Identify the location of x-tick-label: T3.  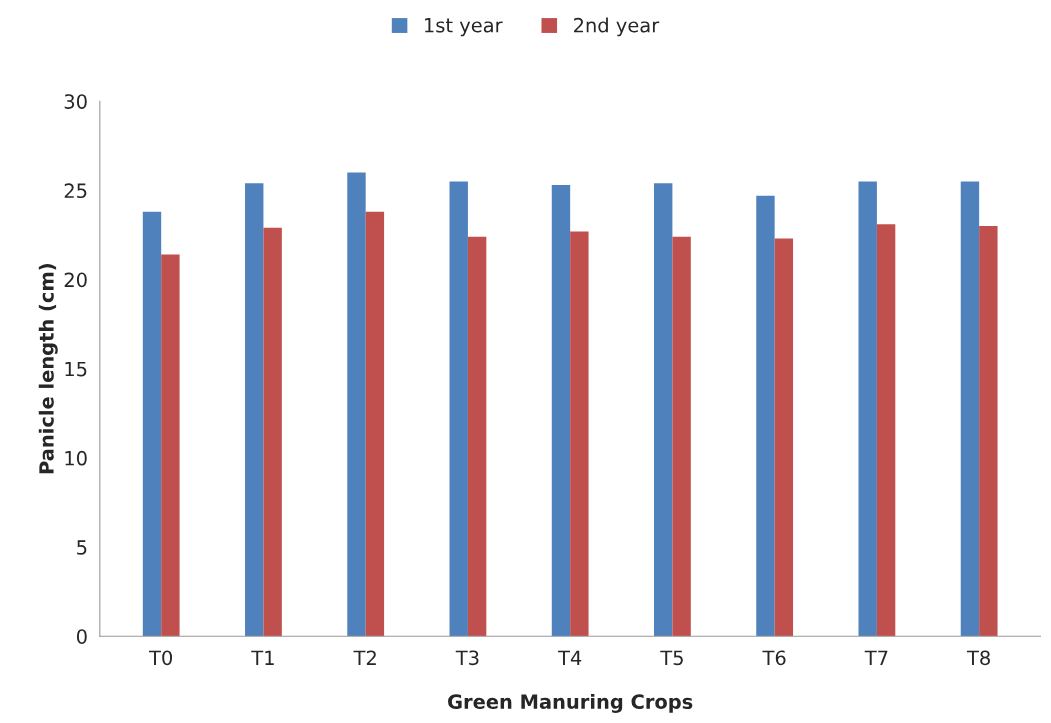
(467, 658).